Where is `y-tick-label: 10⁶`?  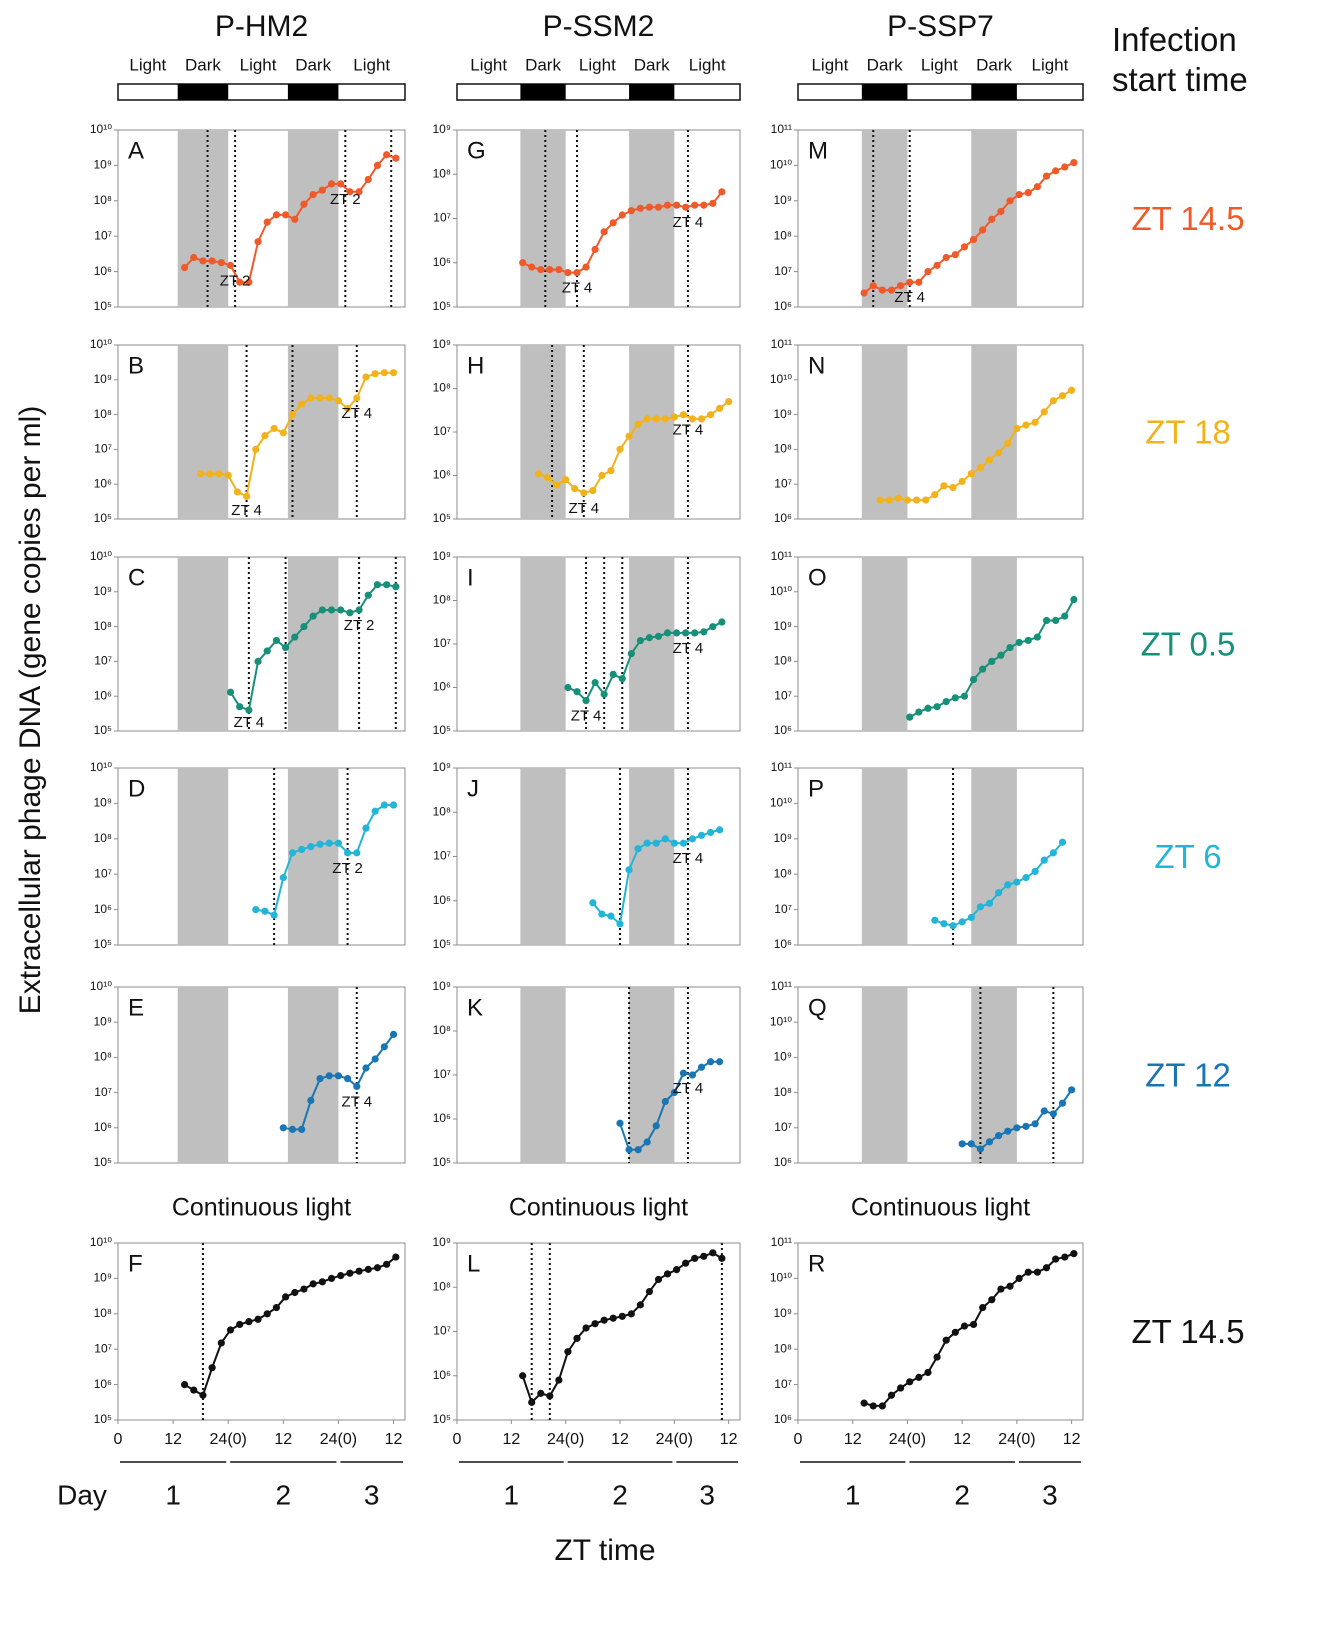 y-tick-label: 10⁶ is located at coordinates (442, 475).